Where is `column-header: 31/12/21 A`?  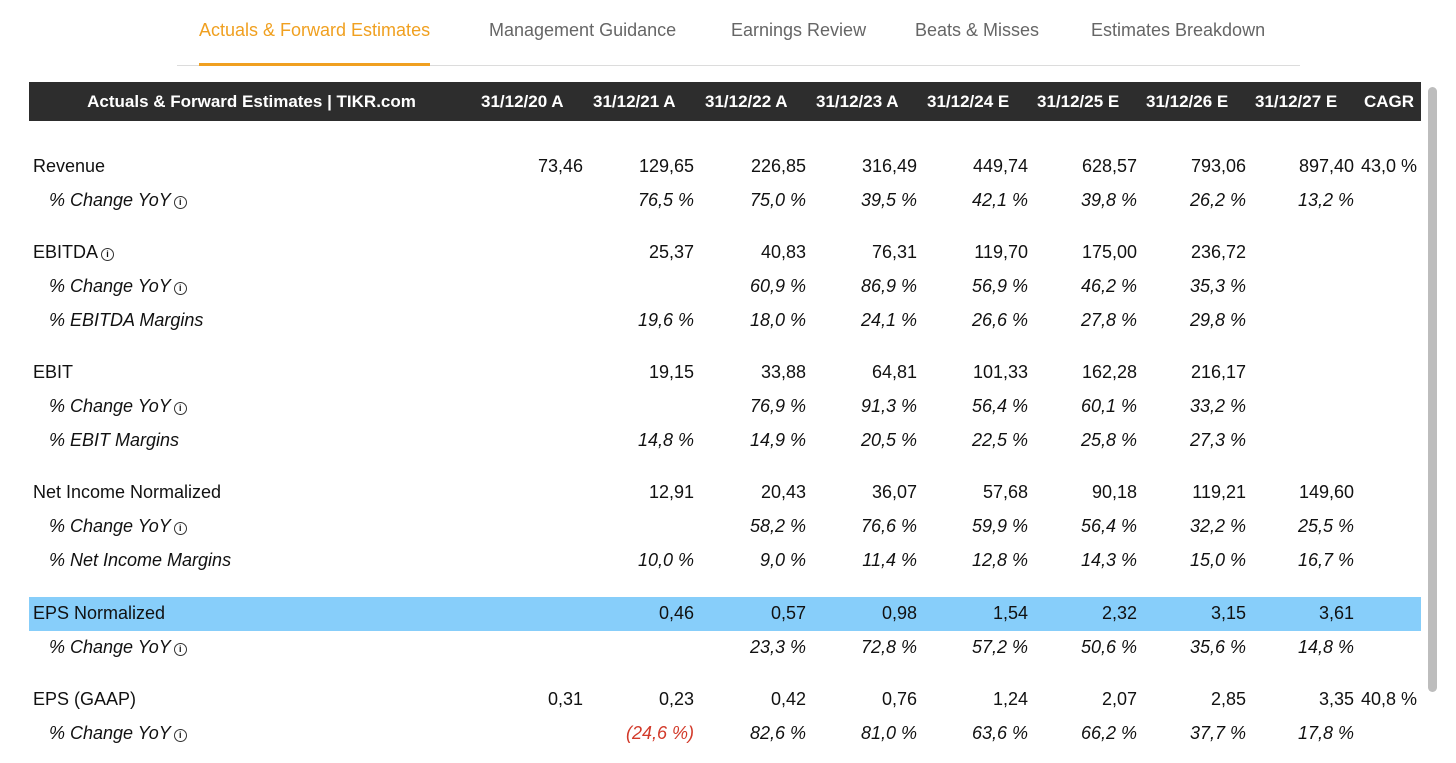 column-header: 31/12/21 A is located at coordinates (634, 101).